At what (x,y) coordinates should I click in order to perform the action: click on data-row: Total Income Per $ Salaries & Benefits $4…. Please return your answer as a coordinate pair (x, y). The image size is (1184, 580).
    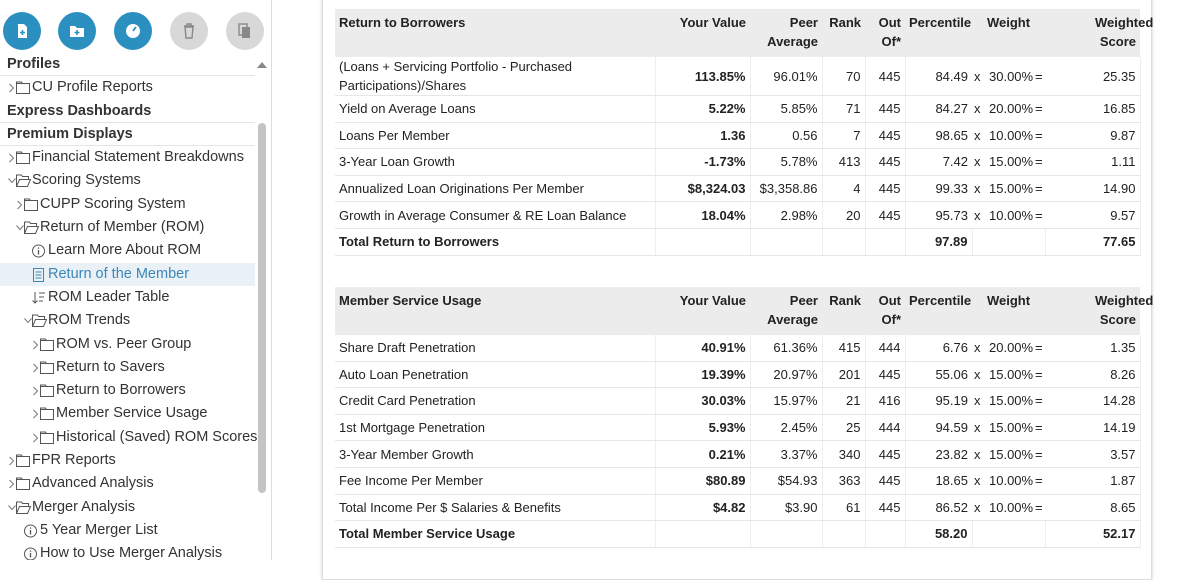
    Looking at the image, I should click on (738, 508).